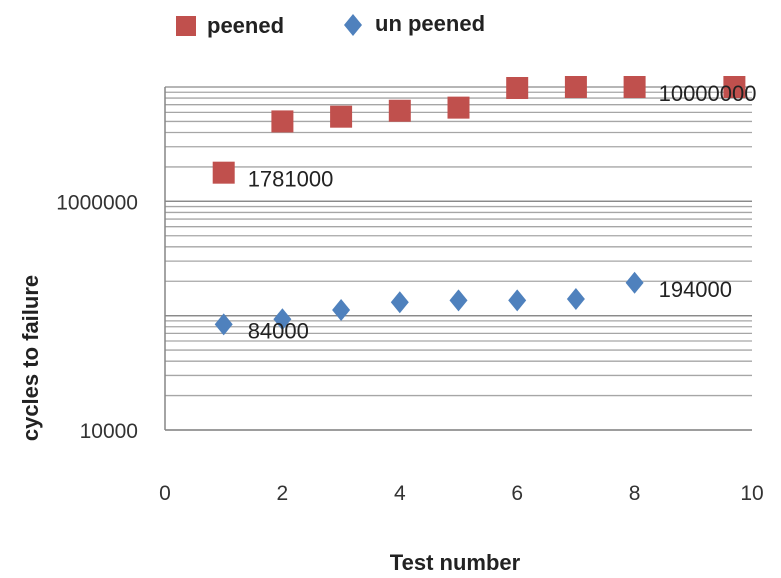 This screenshot has width=781, height=578. Describe the element at coordinates (291, 179) in the screenshot. I see `data-label: 1781000` at that location.